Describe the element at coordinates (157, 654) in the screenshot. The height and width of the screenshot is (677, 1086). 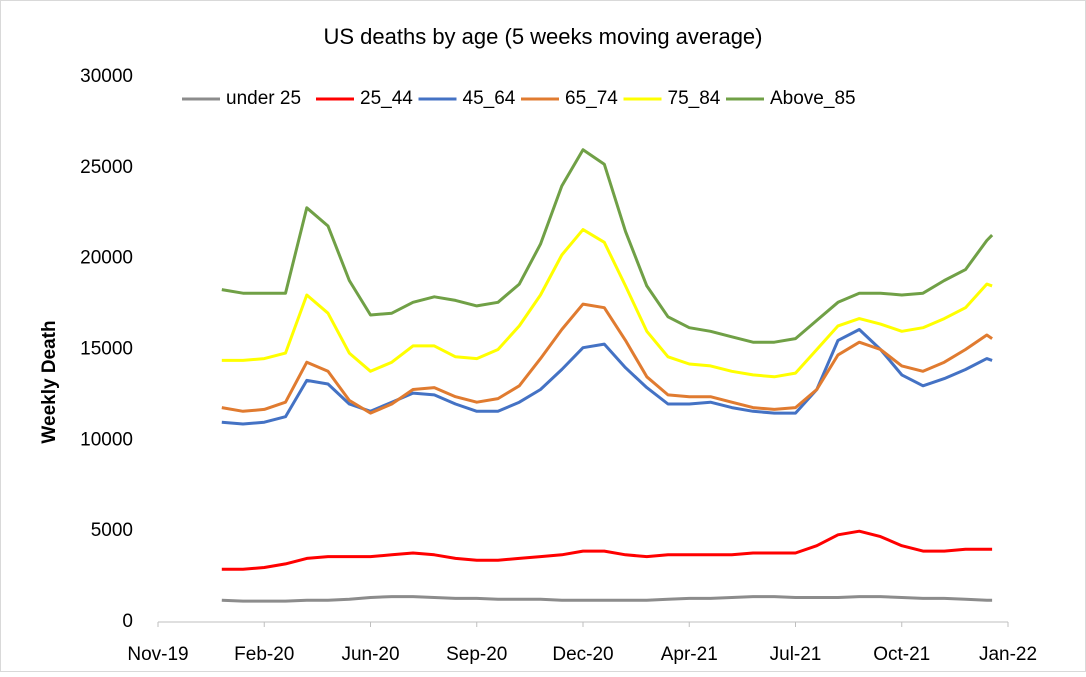
I see `x-tick-label: Nov-19` at that location.